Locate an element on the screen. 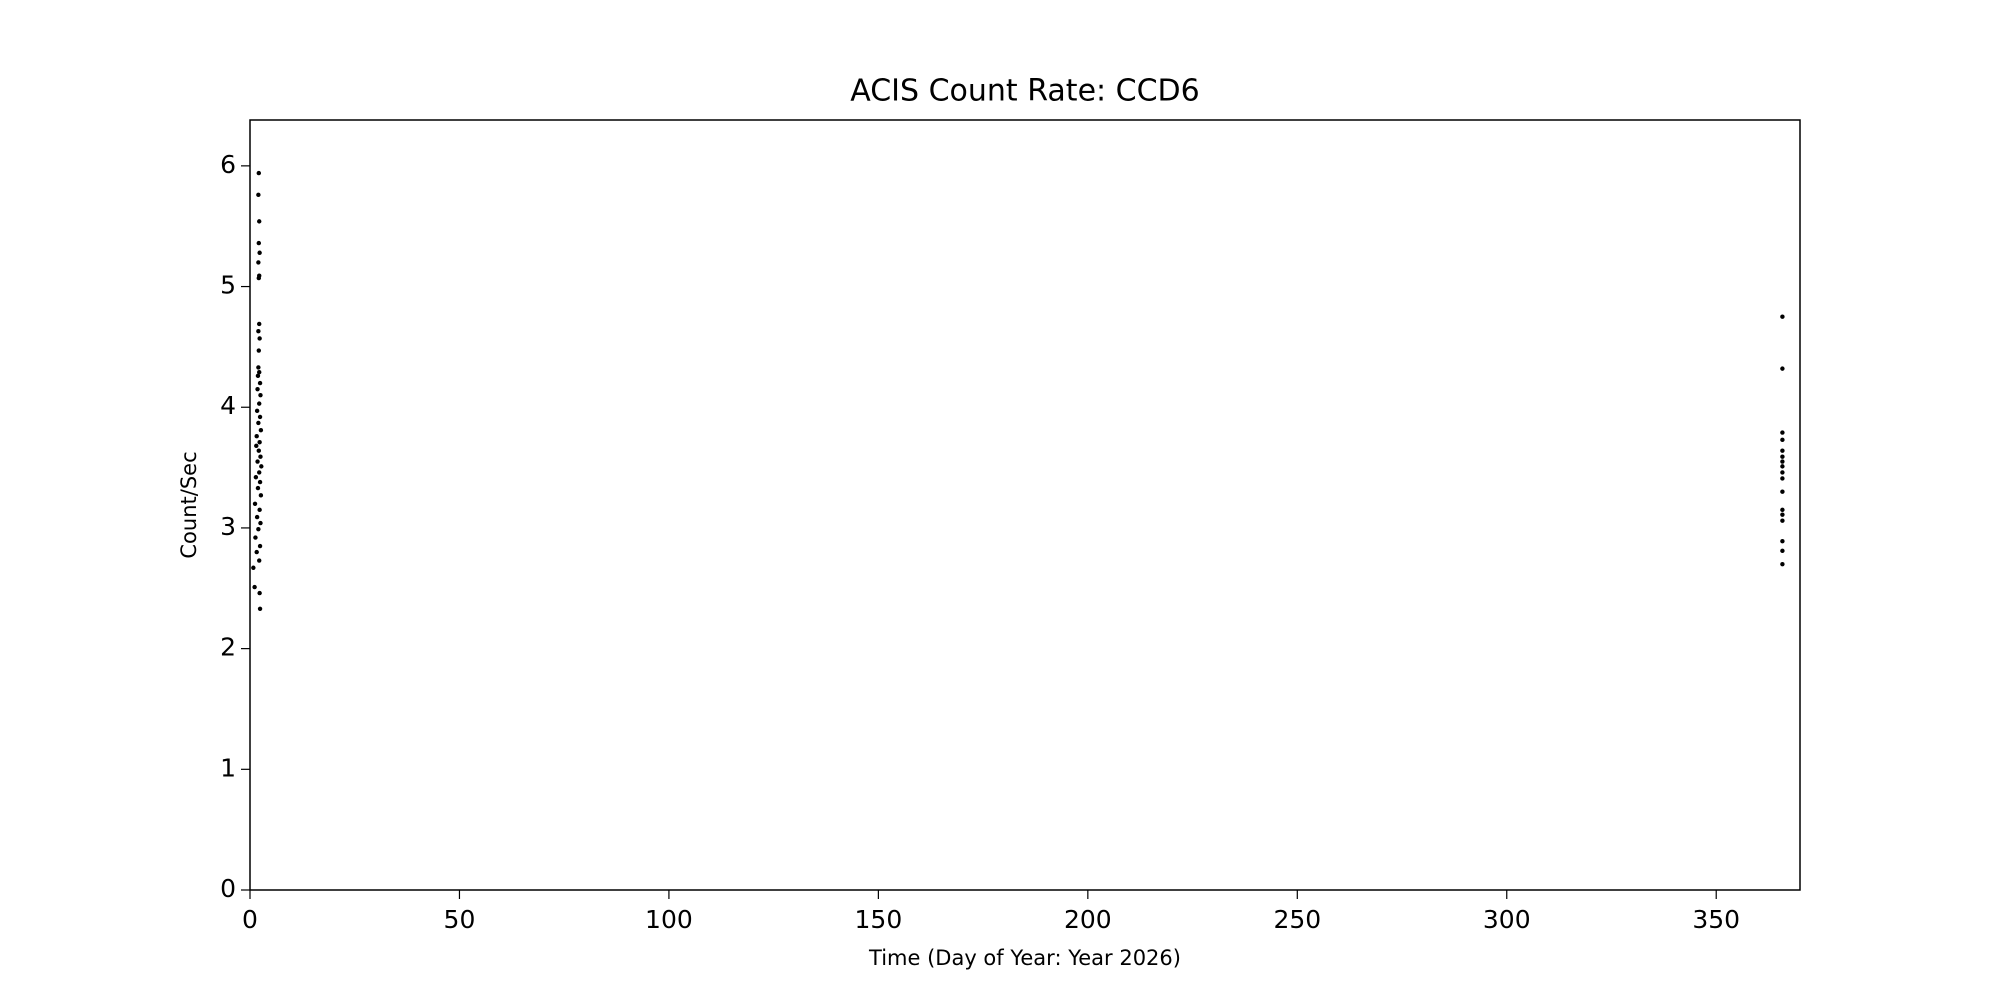 The width and height of the screenshot is (2000, 1000). x-tick-label: 200 is located at coordinates (1088, 919).